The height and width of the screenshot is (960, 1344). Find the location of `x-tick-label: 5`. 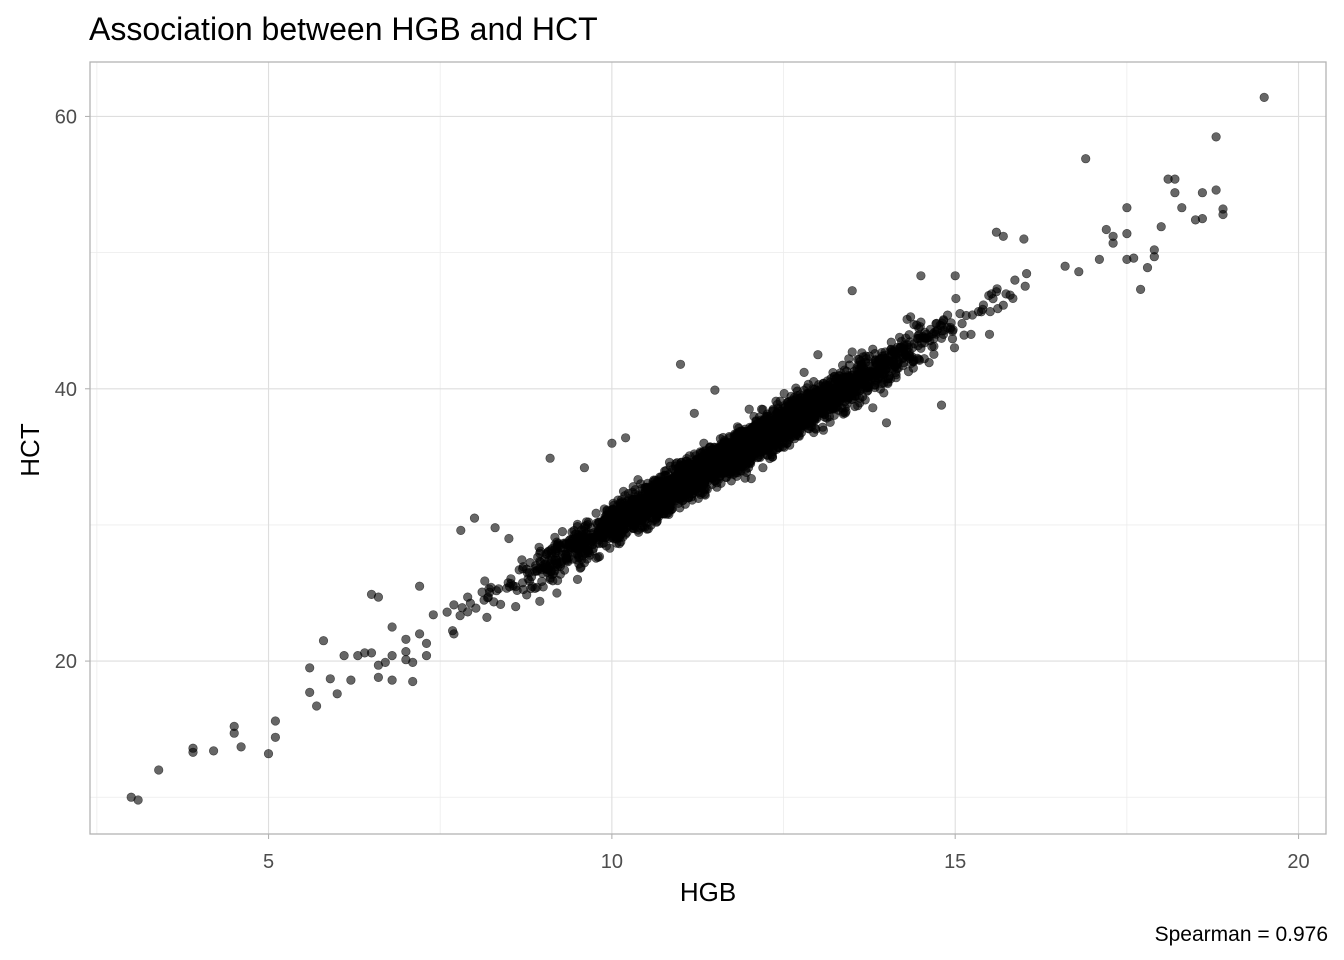

x-tick-label: 5 is located at coordinates (268, 862).